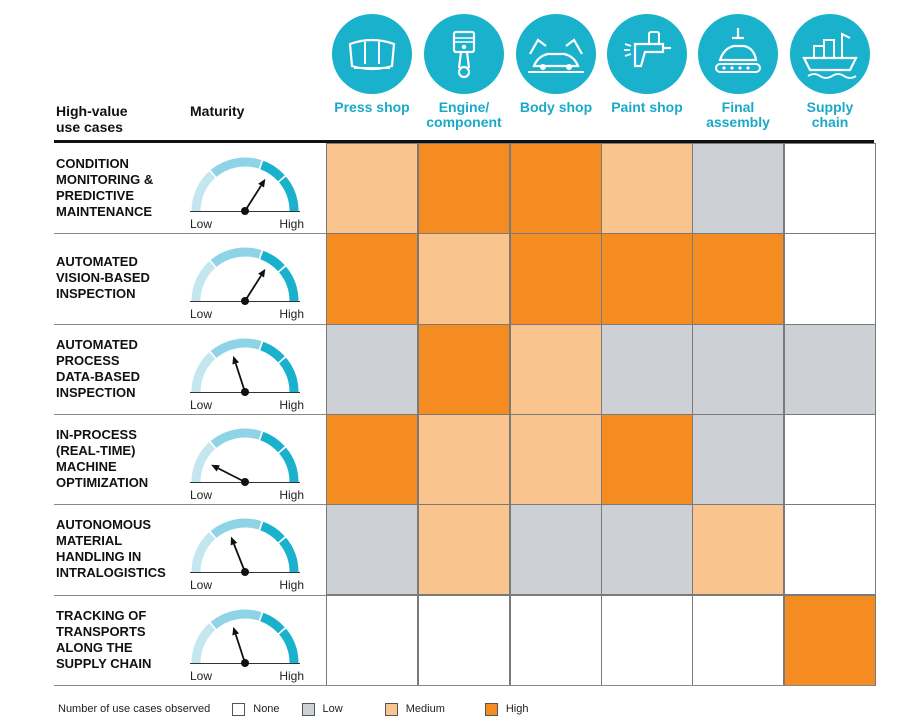 Image resolution: width=903 pixels, height=725 pixels. I want to click on legend-label: None, so click(266, 709).